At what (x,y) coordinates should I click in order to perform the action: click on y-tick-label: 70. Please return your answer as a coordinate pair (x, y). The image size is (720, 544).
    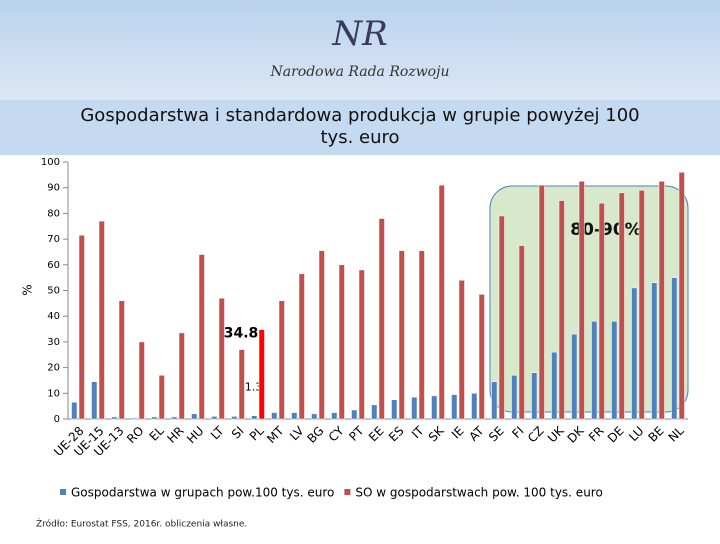
    Looking at the image, I should click on (53, 239).